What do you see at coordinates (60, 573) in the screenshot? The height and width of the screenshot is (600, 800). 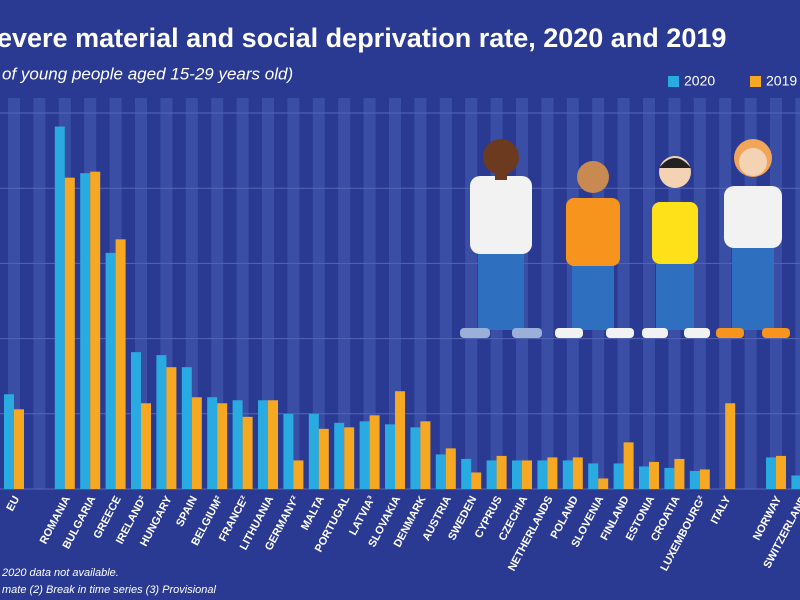 I see `footnote: 2020 data not available.` at bounding box center [60, 573].